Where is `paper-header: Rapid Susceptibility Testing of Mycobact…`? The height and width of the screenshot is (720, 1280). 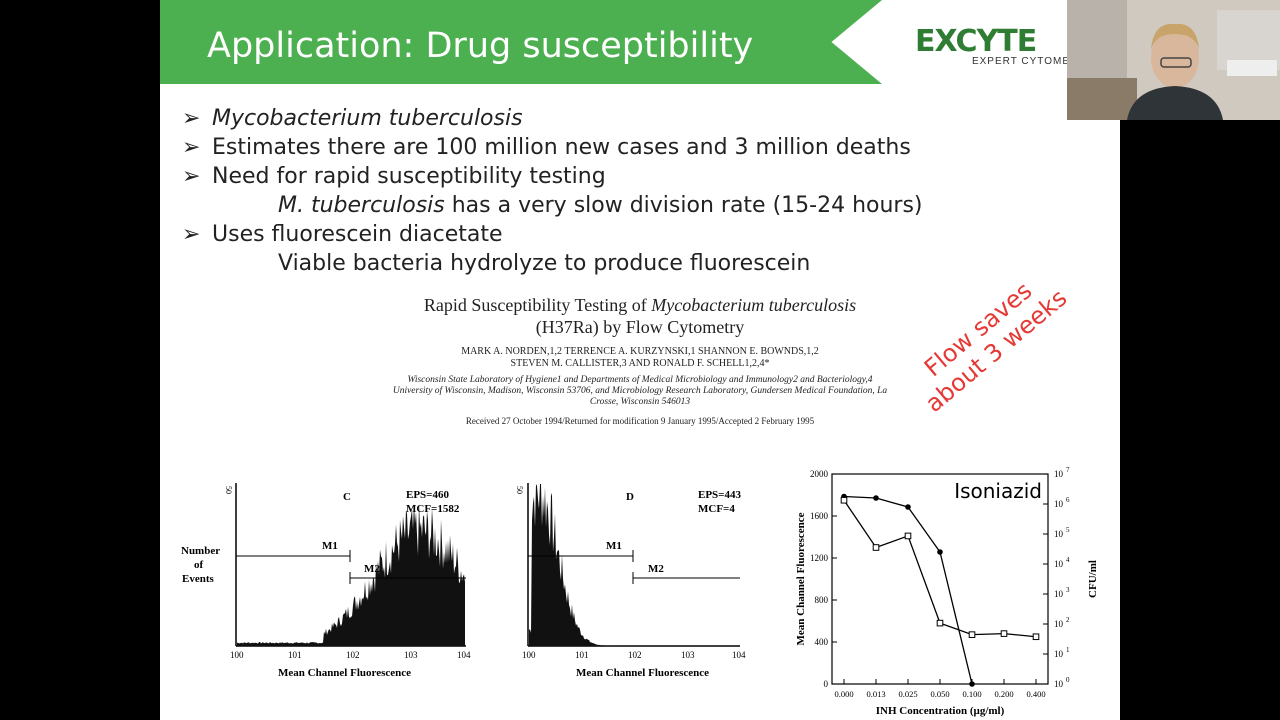
paper-header: Rapid Susceptibility Testing of Mycobact… is located at coordinates (640, 360).